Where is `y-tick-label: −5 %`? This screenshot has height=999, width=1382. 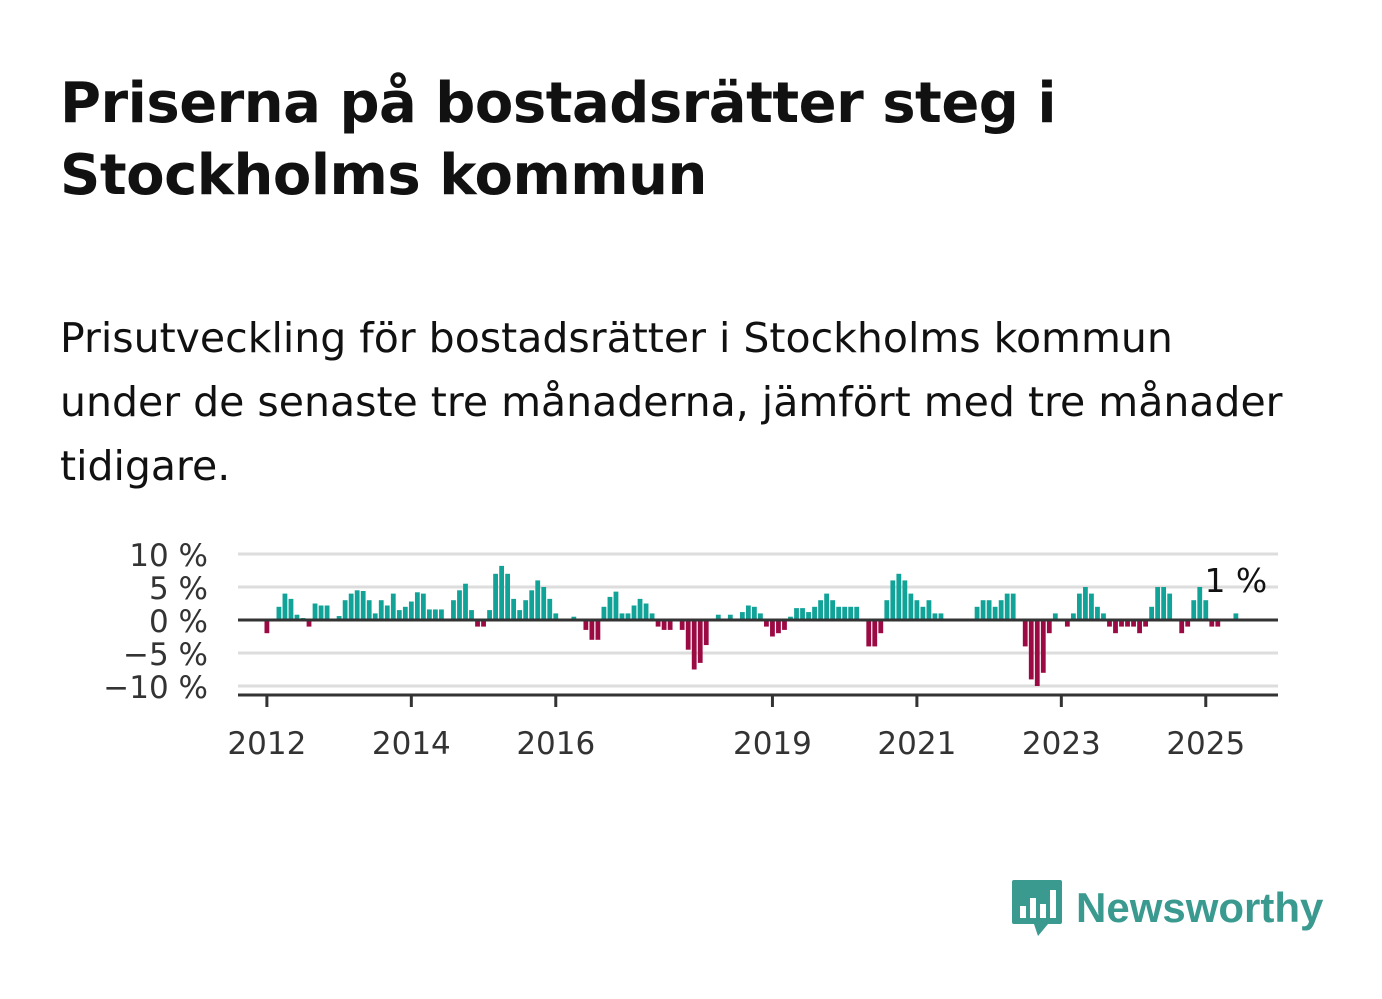
y-tick-label: −5 % is located at coordinates (165, 655).